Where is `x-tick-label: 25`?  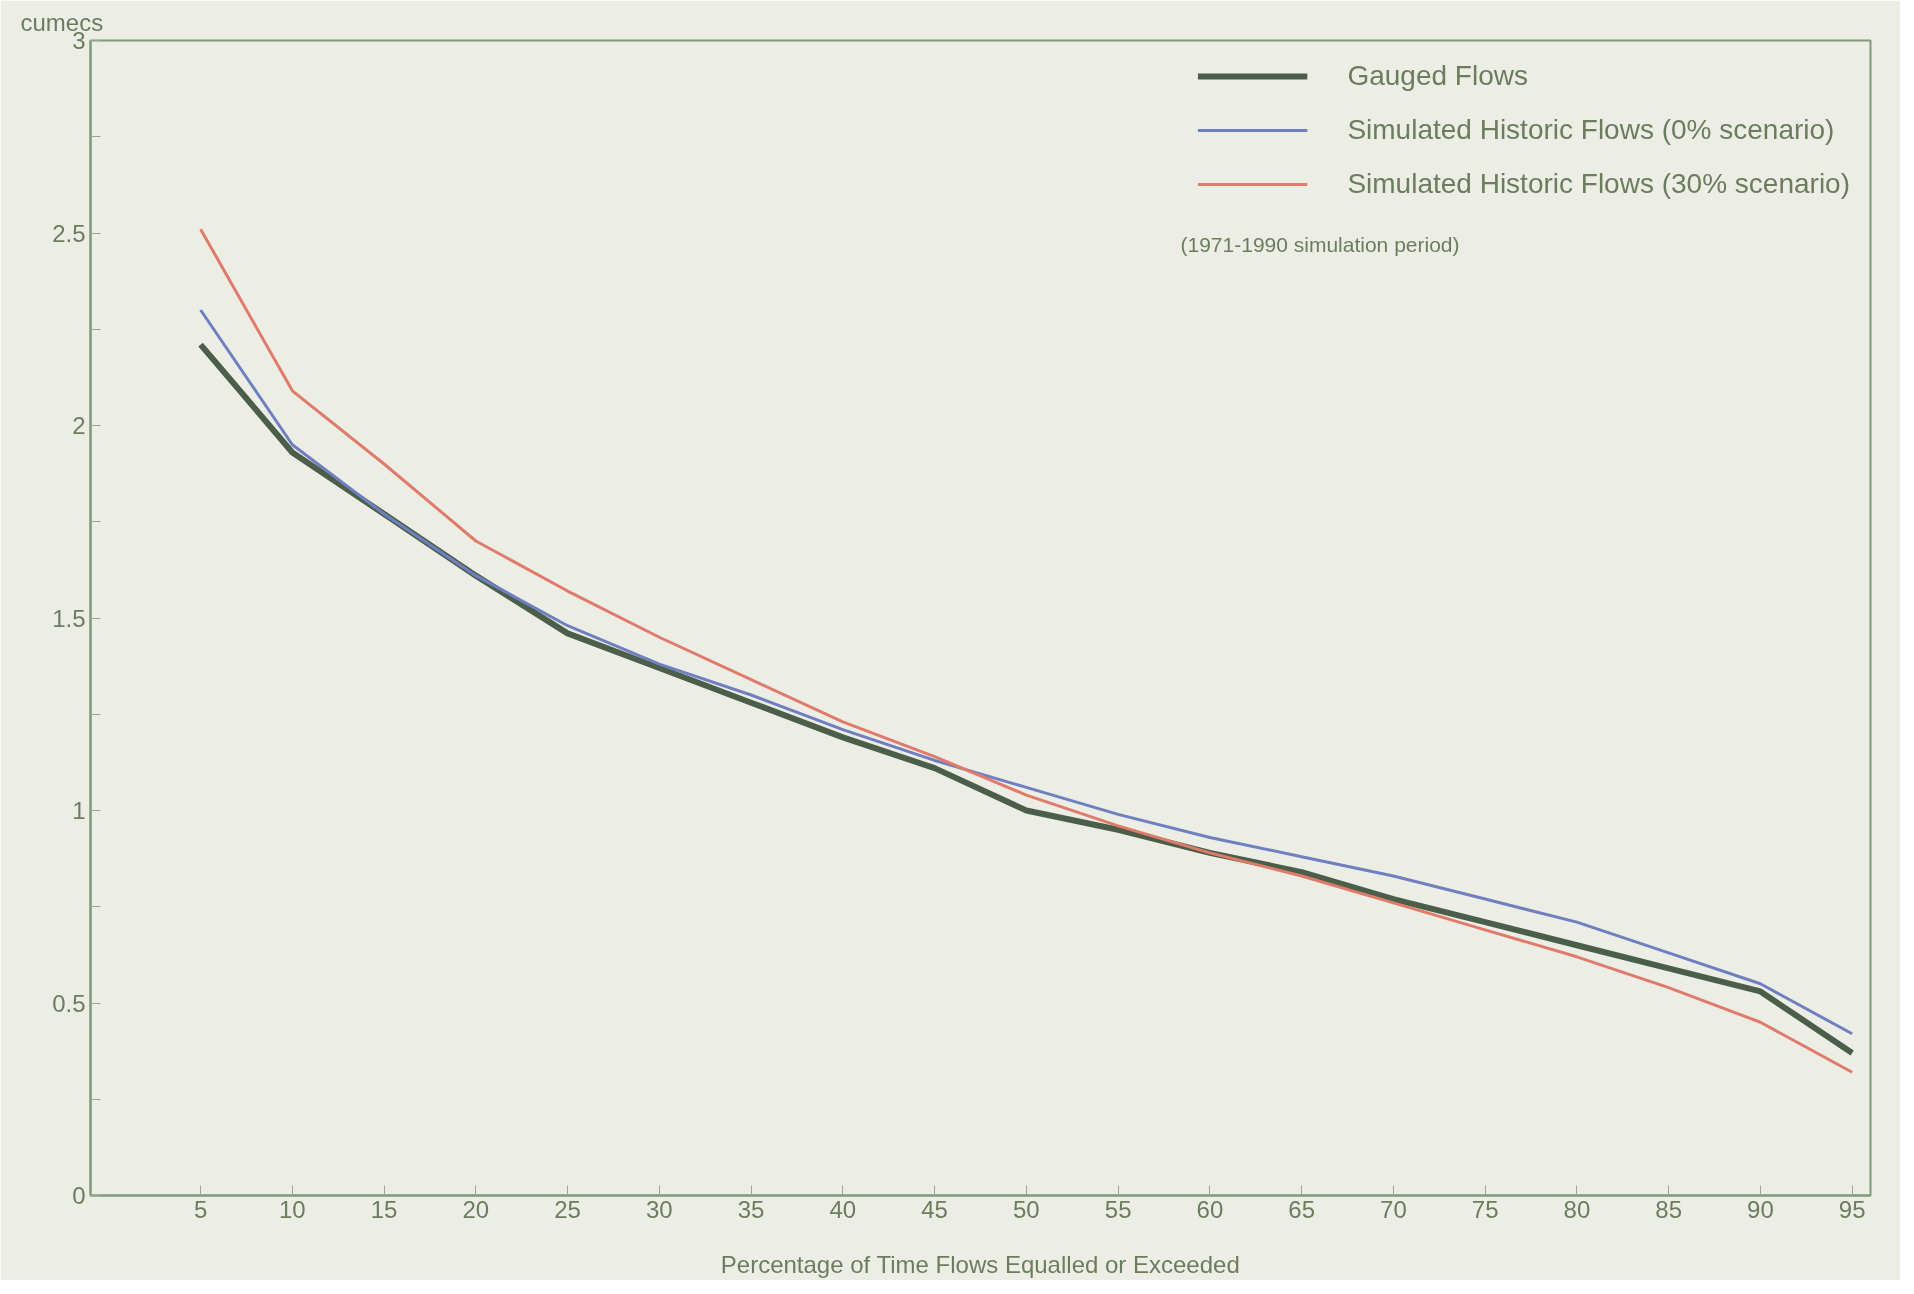
x-tick-label: 25 is located at coordinates (567, 1209).